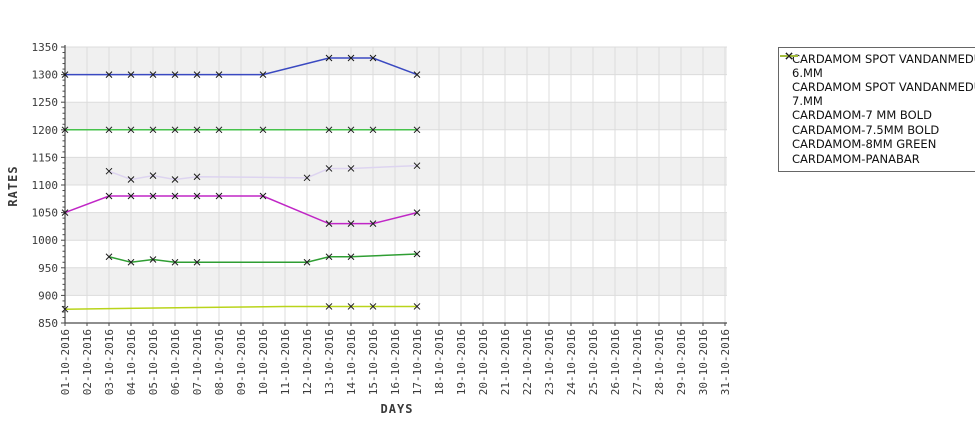 Image resolution: width=975 pixels, height=429 pixels. Describe the element at coordinates (637, 362) in the screenshot. I see `x-tick-label: 27-10-2016` at that location.